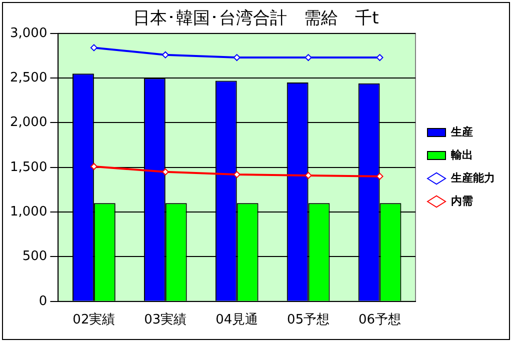 Image resolution: width=512 pixels, height=342 pixels. What do you see at coordinates (29, 122) in the screenshot?
I see `y-tick-label: 2,000` at bounding box center [29, 122].